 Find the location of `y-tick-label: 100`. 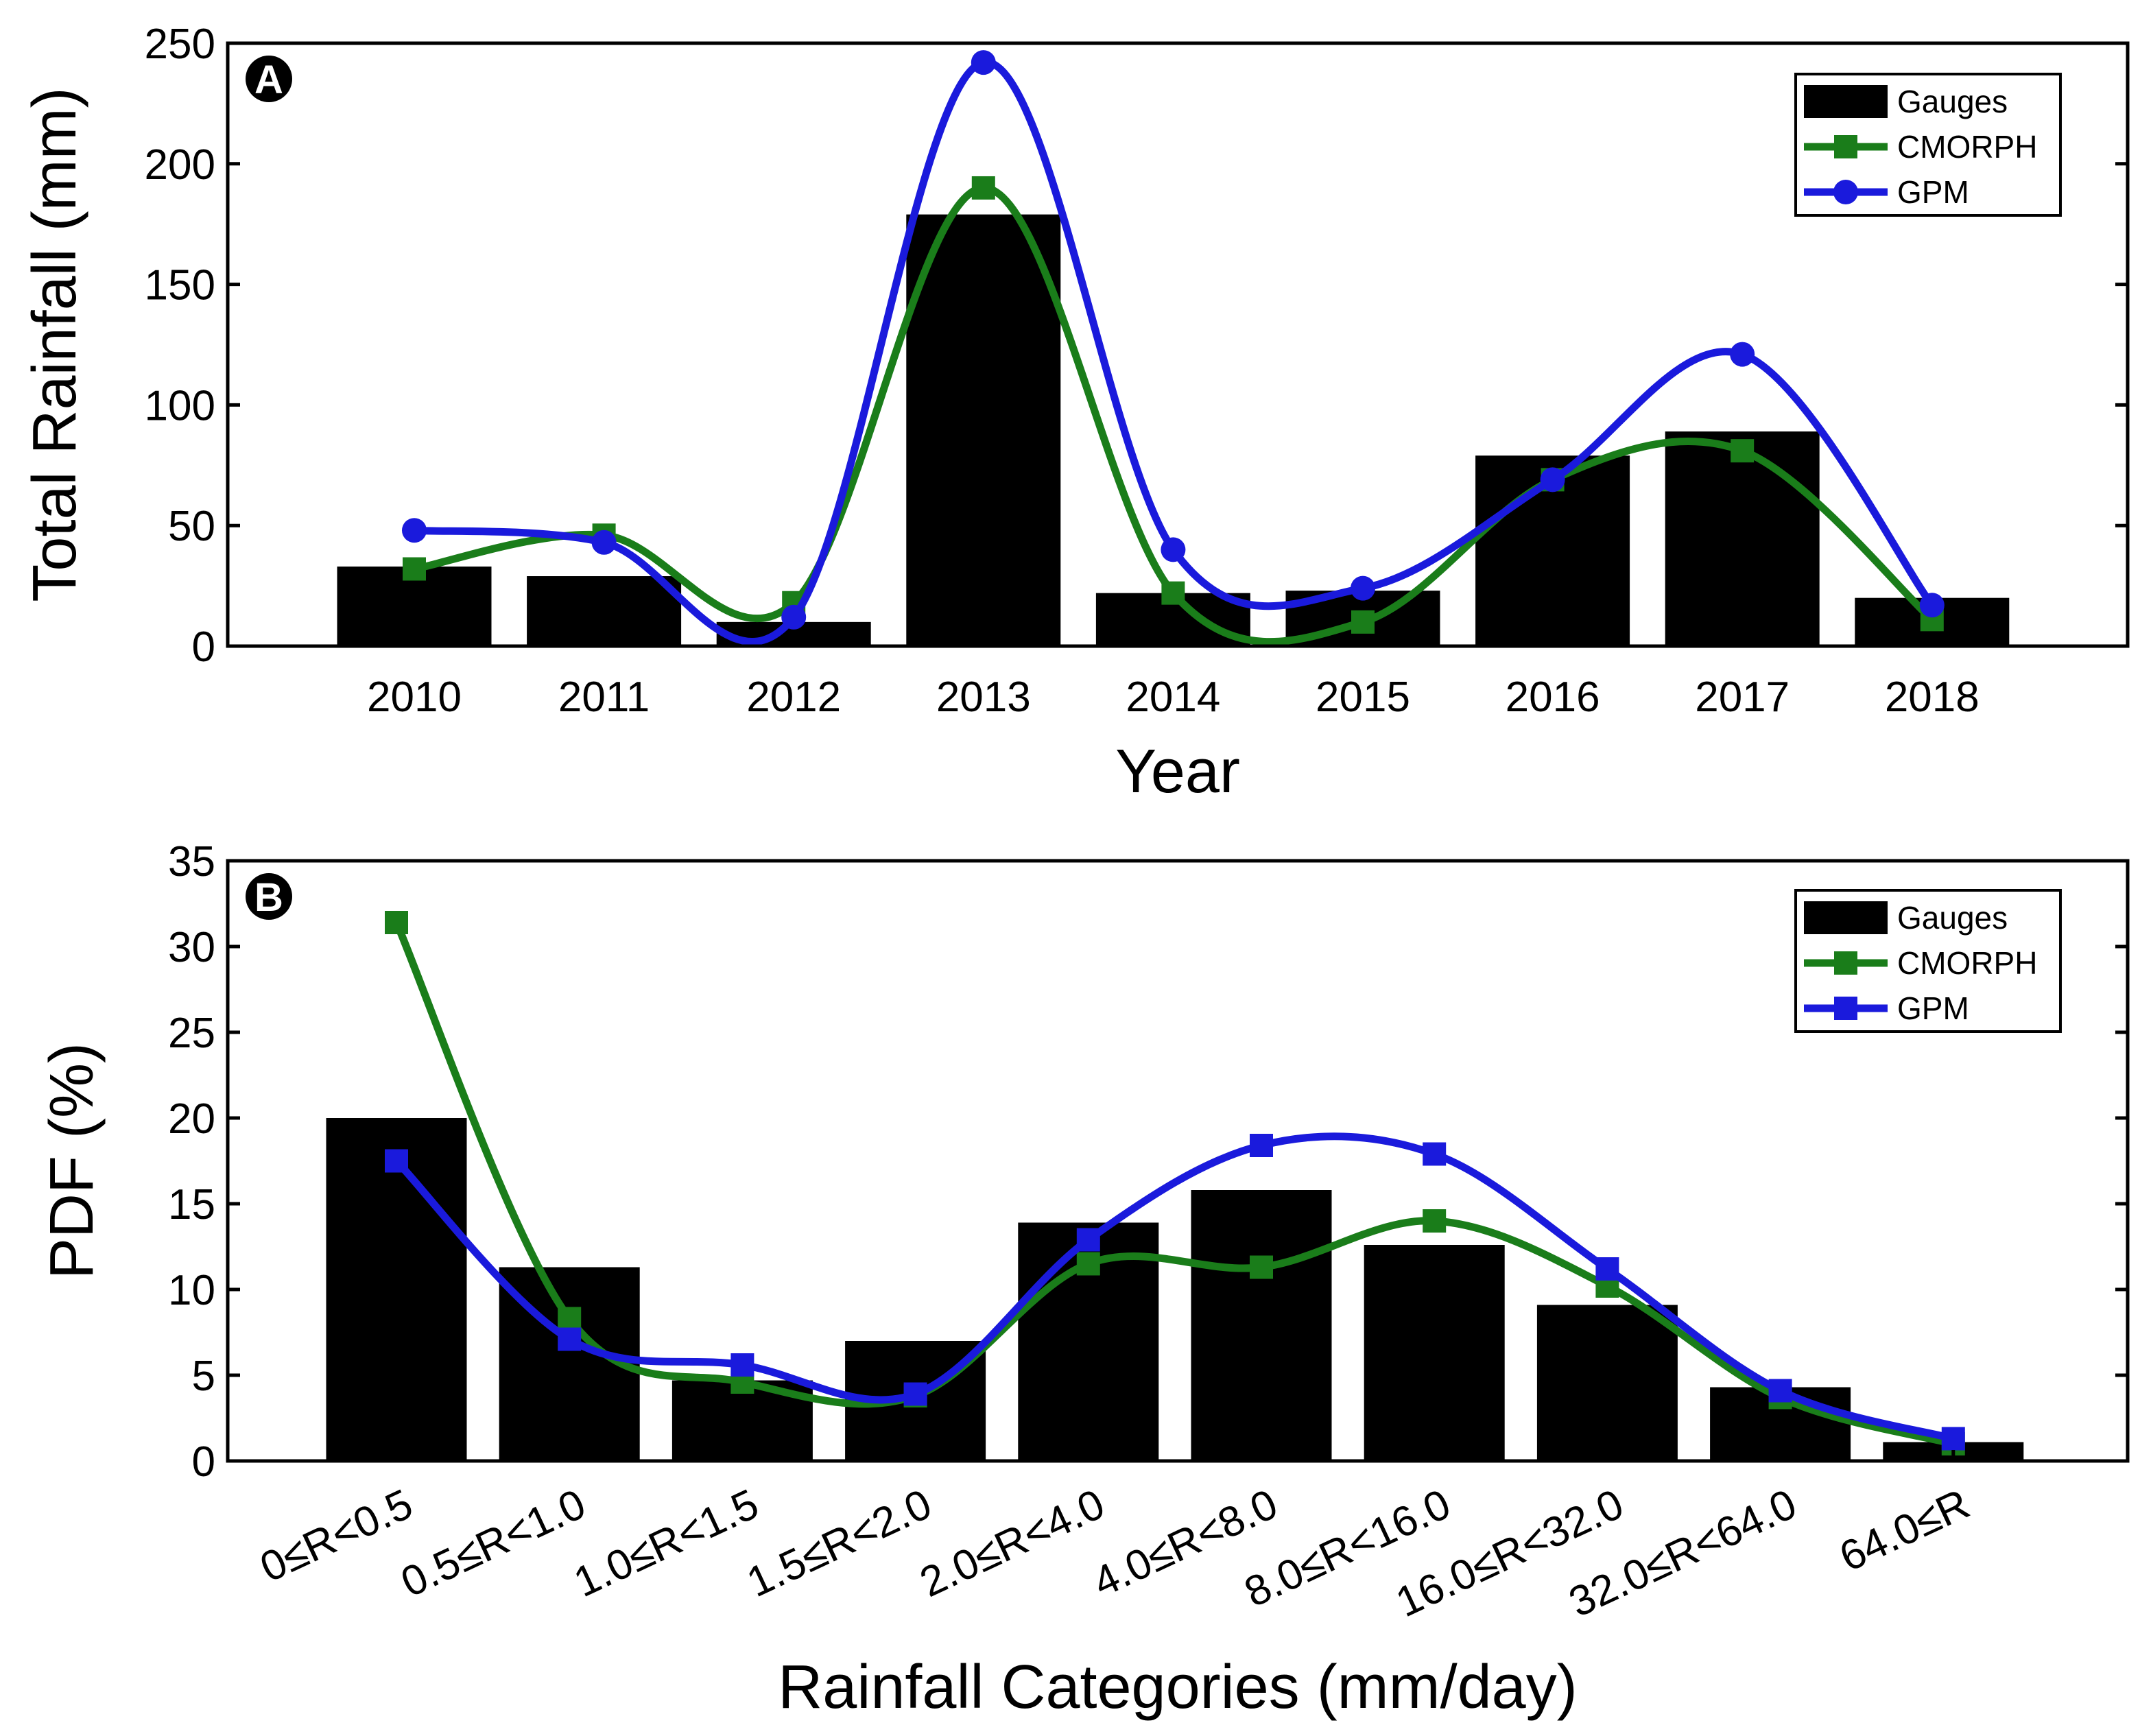

y-tick-label: 100 is located at coordinates (180, 406).